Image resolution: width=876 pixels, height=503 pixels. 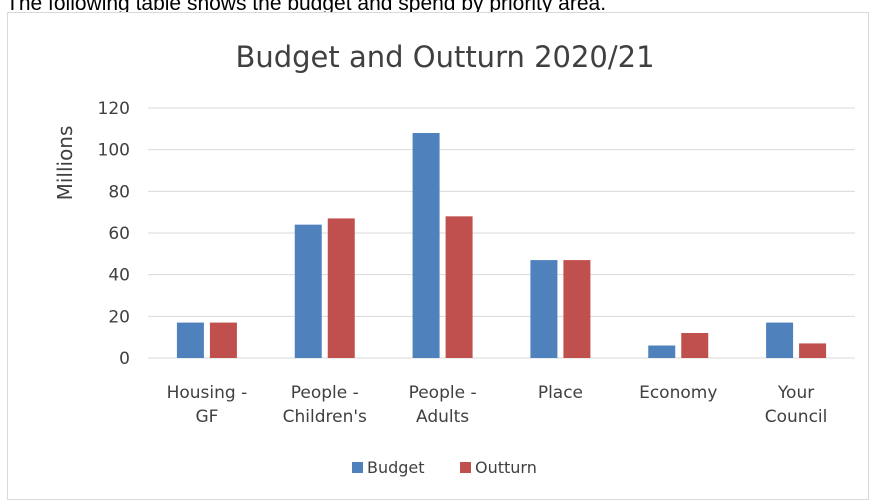 I want to click on legend-swatch-outturn, so click(x=465, y=467).